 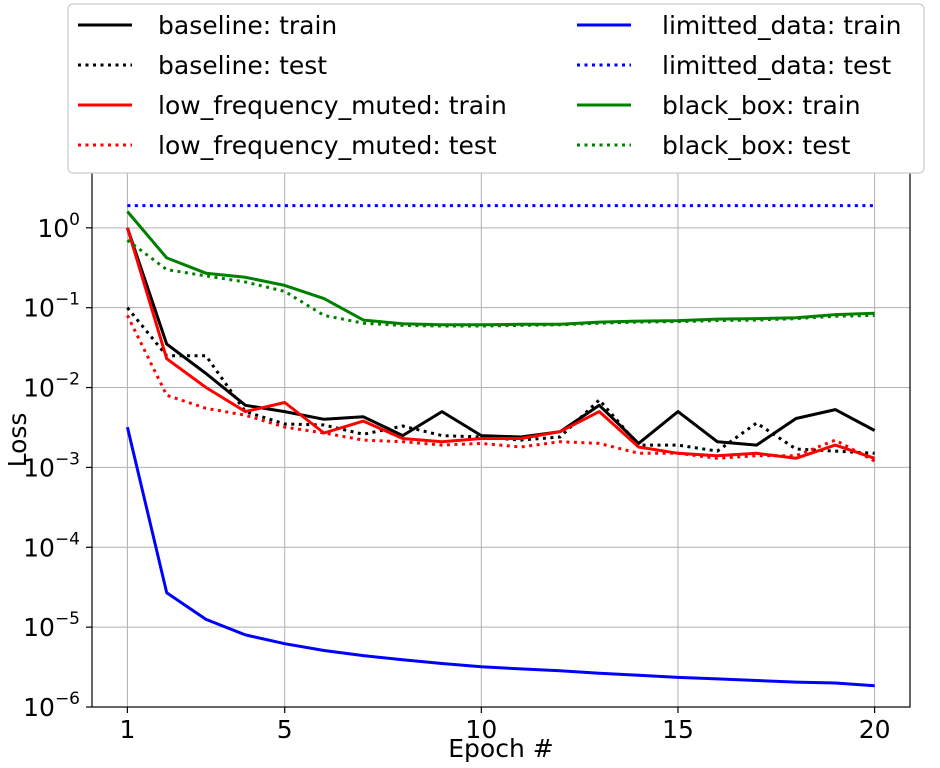 I want to click on x-tick-label: 5, so click(x=285, y=729).